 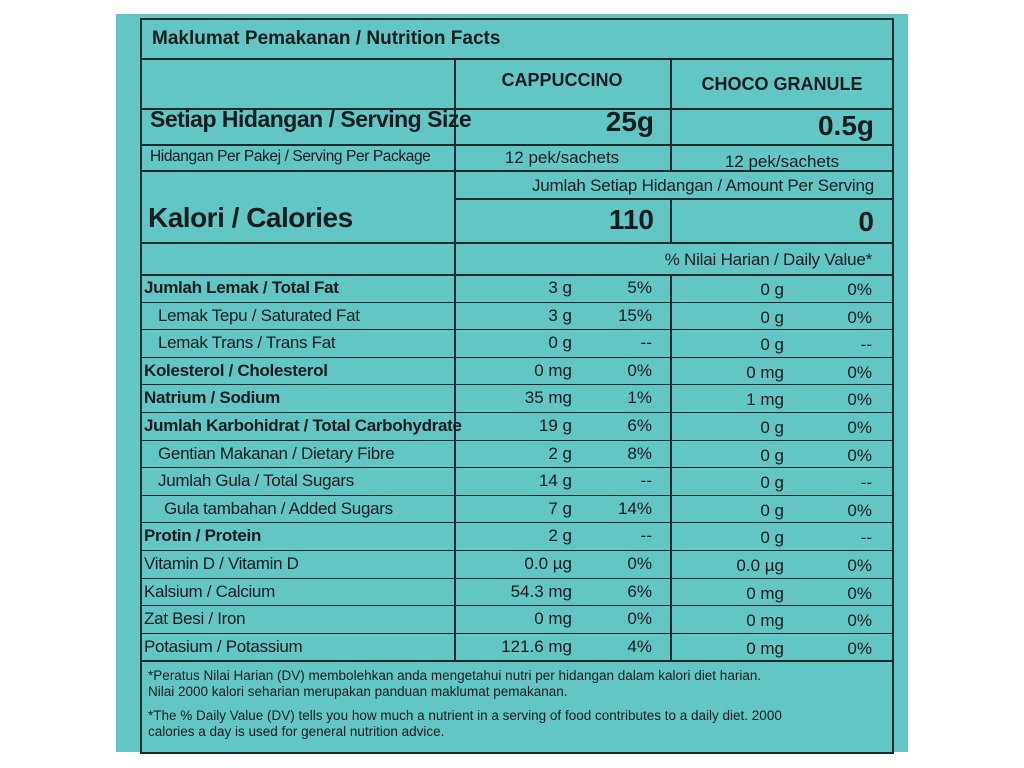 I want to click on nutrient-label: Lemak Tepu / Saturated Fat, so click(x=259, y=315).